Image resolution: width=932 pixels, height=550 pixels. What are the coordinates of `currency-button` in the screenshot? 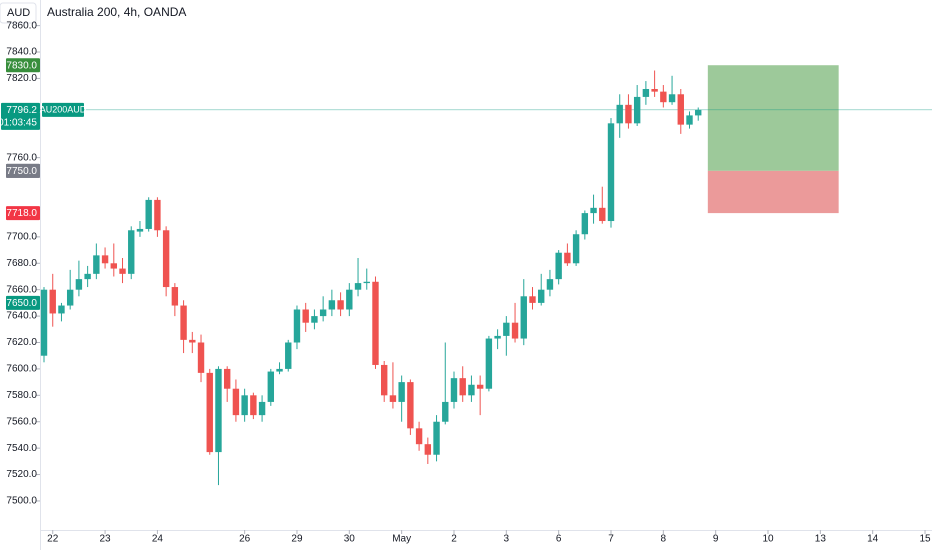 It's located at (18, 13).